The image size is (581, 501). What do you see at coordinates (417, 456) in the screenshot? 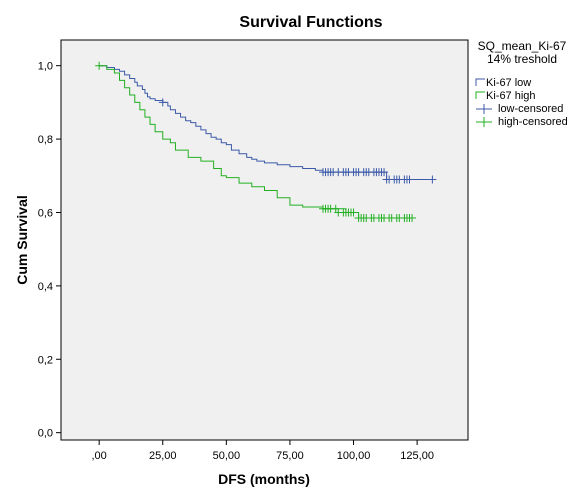
I see `x-tick-label: 125,00` at bounding box center [417, 456].